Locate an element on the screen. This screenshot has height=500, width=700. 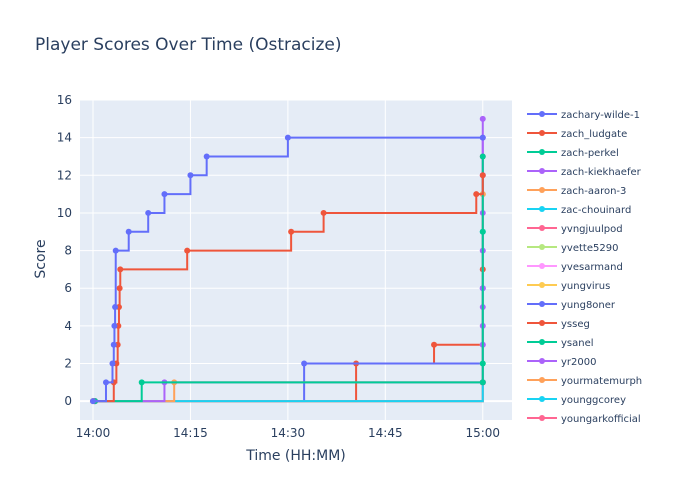
legend-label: zach-perkel is located at coordinates (590, 153).